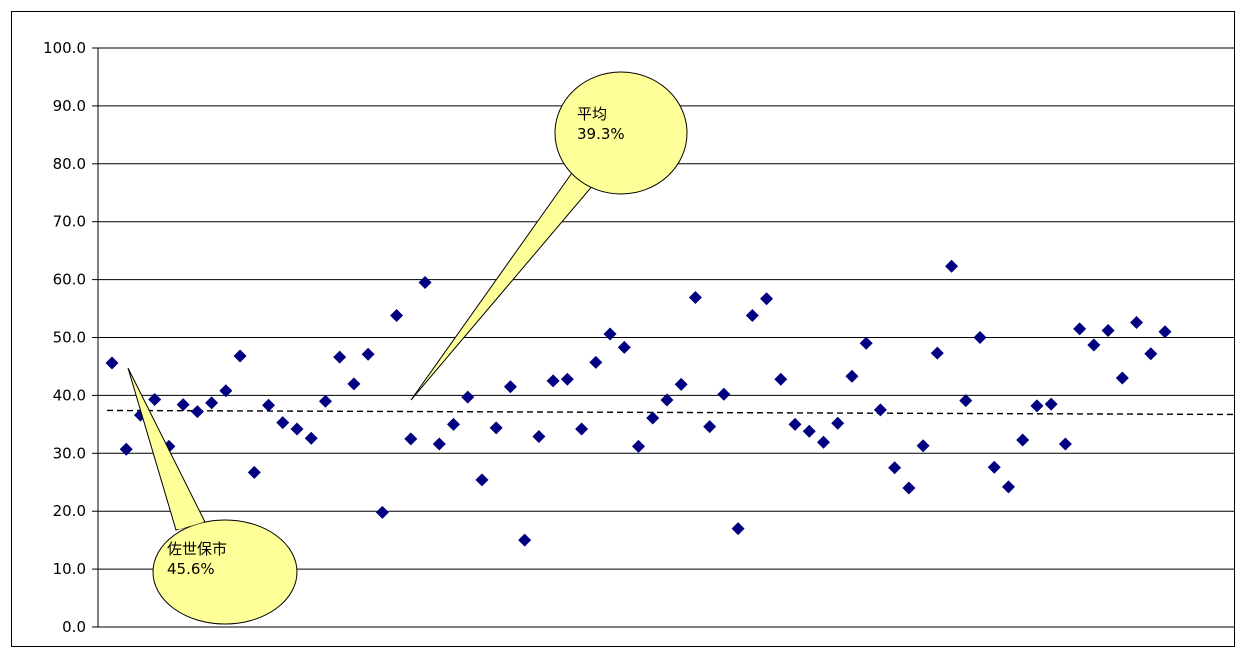 The image size is (1246, 655). I want to click on y-tick-label: 30.0, so click(69, 453).